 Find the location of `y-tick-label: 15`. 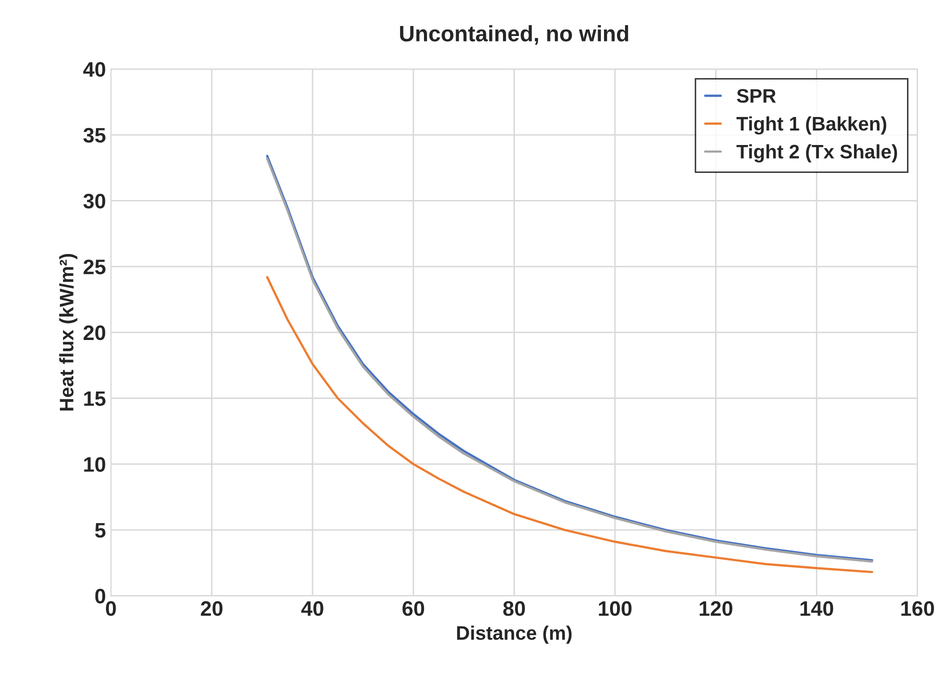

y-tick-label: 15 is located at coordinates (95, 398).